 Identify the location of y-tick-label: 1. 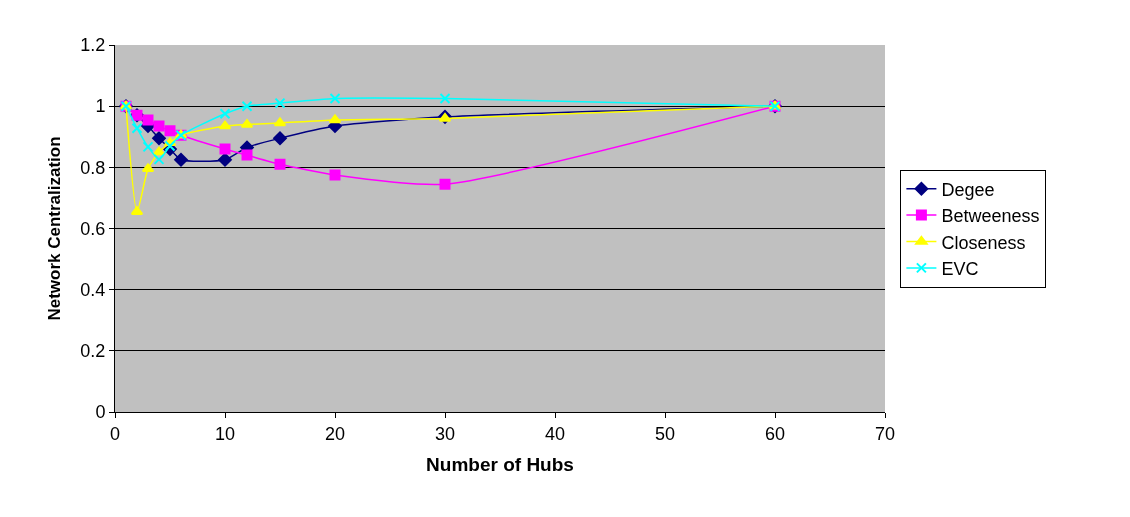
(100, 106).